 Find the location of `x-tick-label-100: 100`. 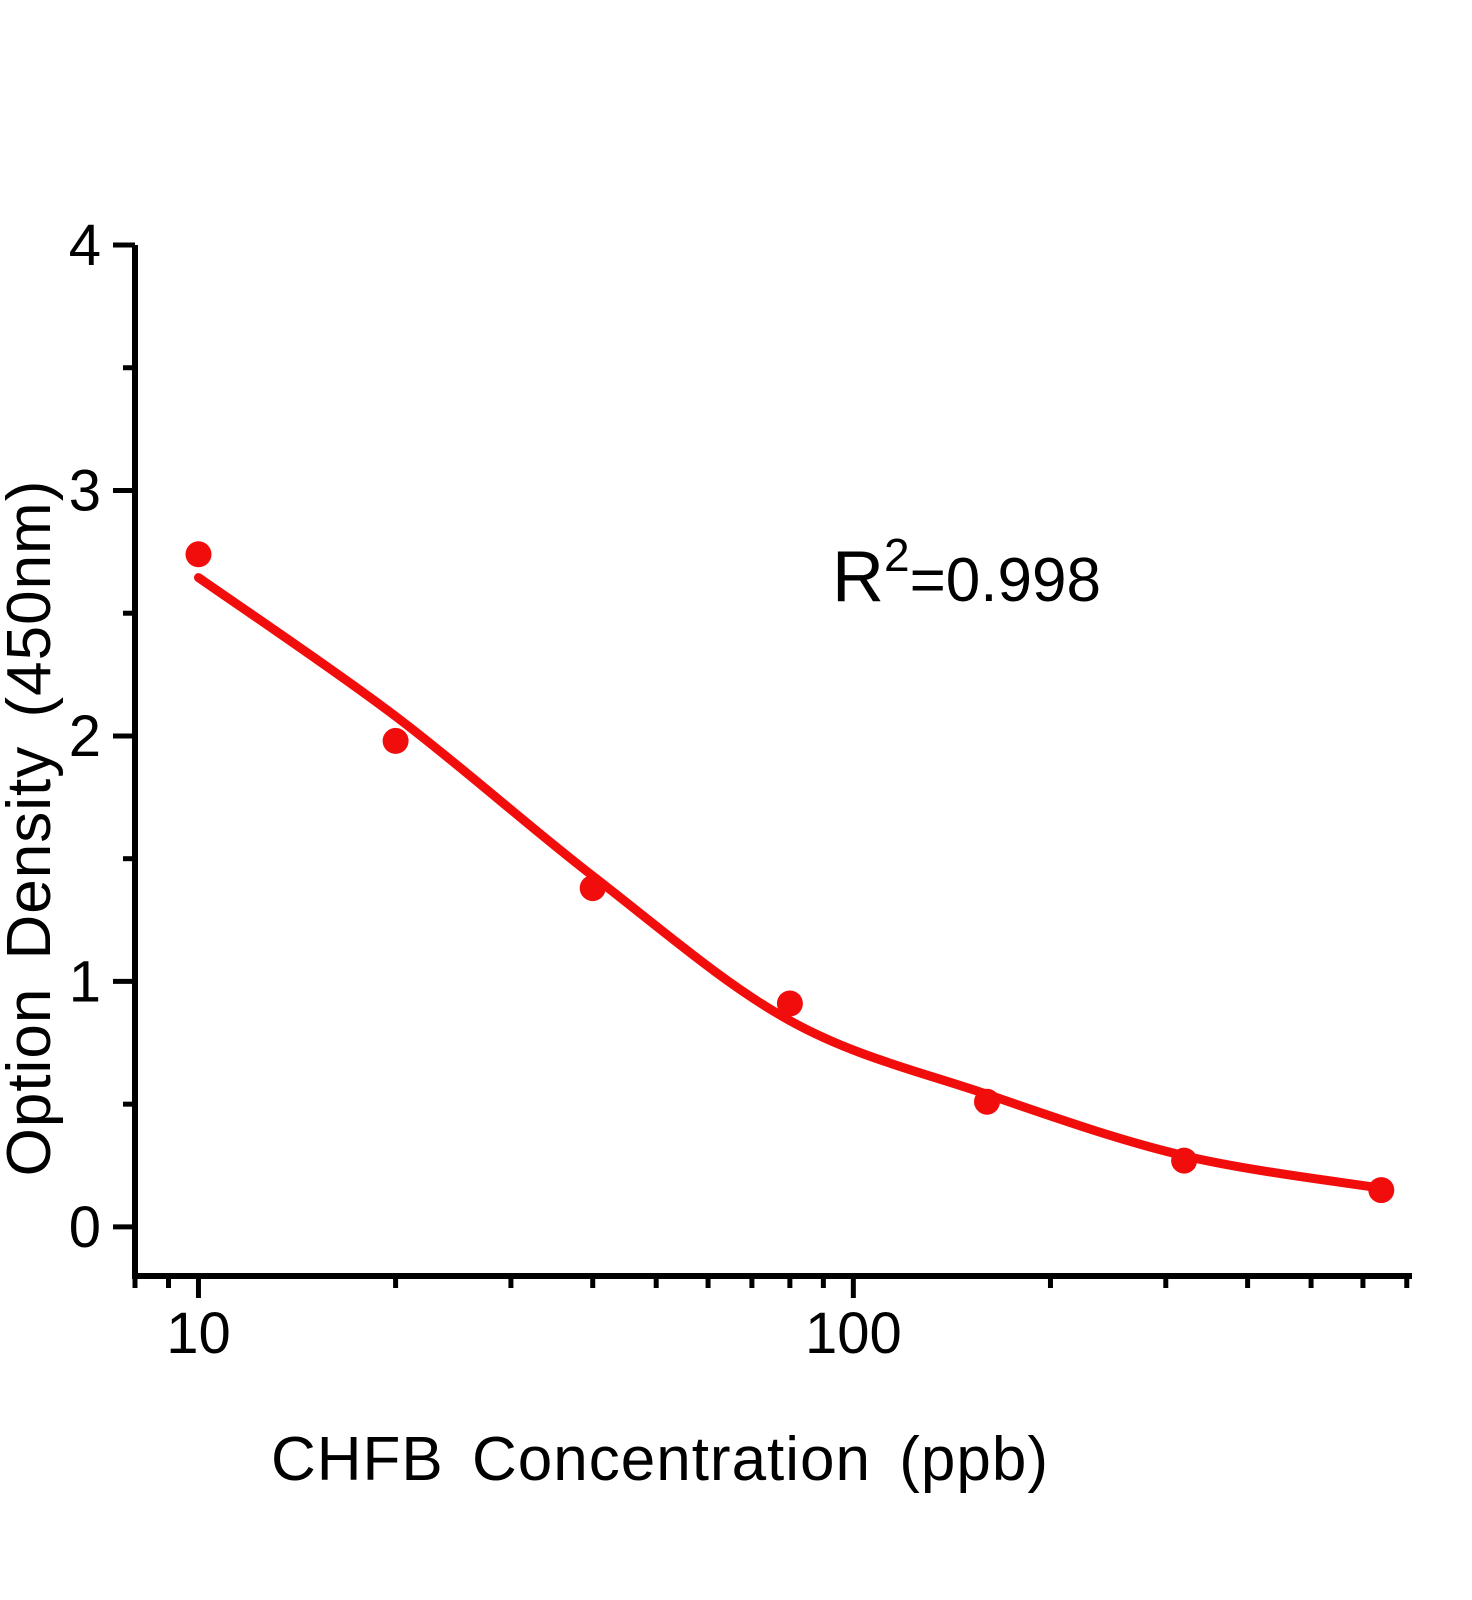

x-tick-label-100: 100 is located at coordinates (853, 1333).